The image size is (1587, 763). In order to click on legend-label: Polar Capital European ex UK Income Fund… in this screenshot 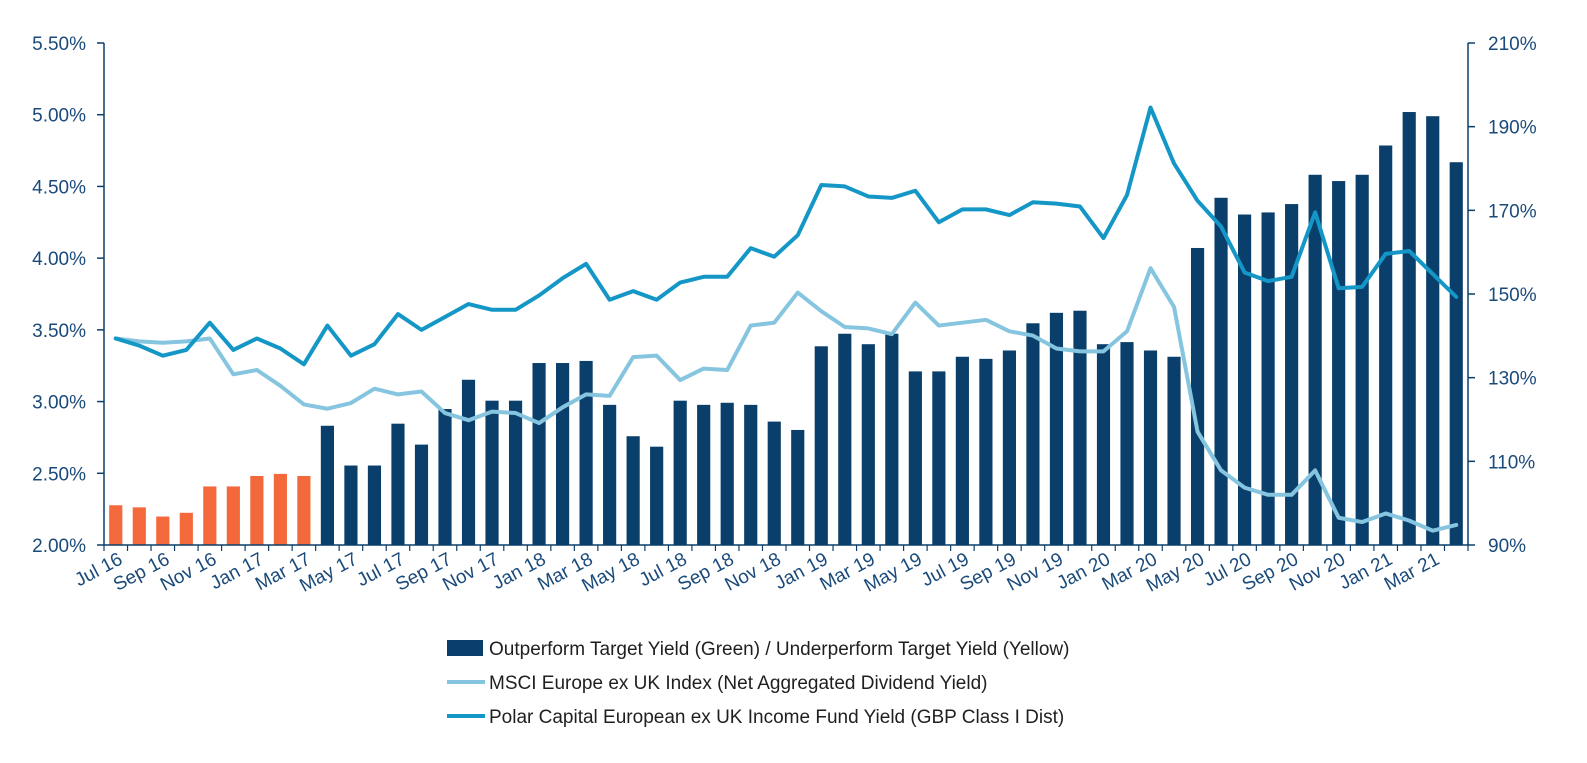, I will do `click(776, 717)`.